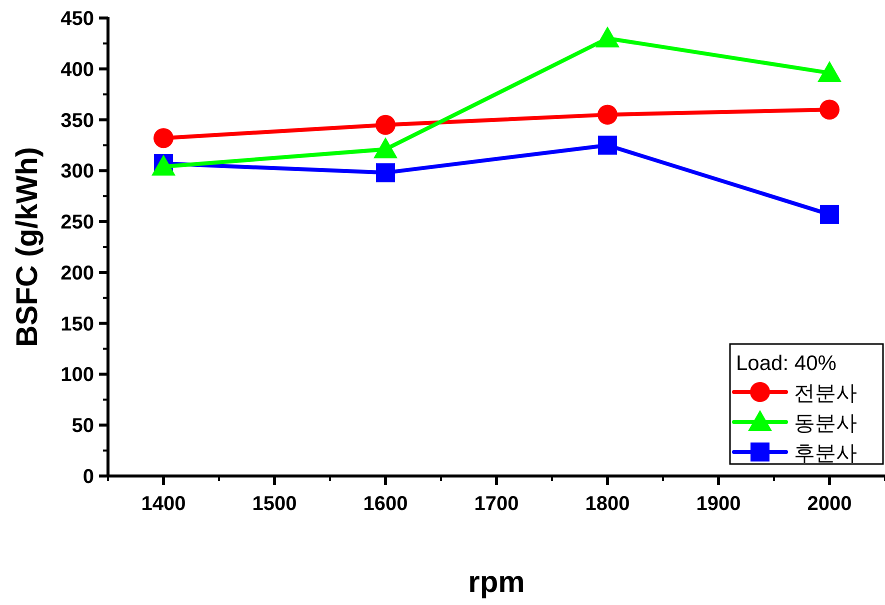  What do you see at coordinates (385, 504) in the screenshot?
I see `x-tick-label: 1600` at bounding box center [385, 504].